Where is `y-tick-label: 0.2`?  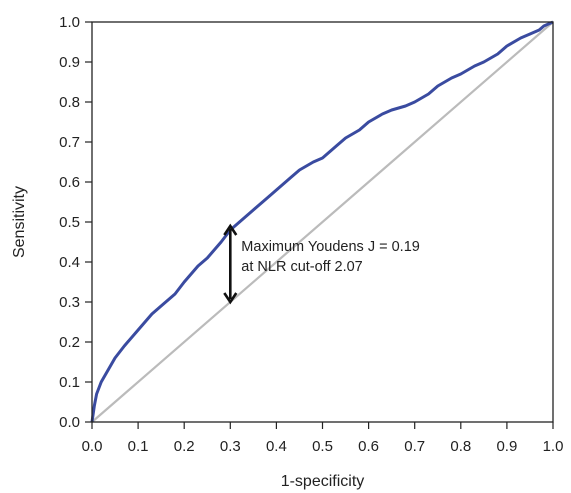 y-tick-label: 0.2 is located at coordinates (69, 342).